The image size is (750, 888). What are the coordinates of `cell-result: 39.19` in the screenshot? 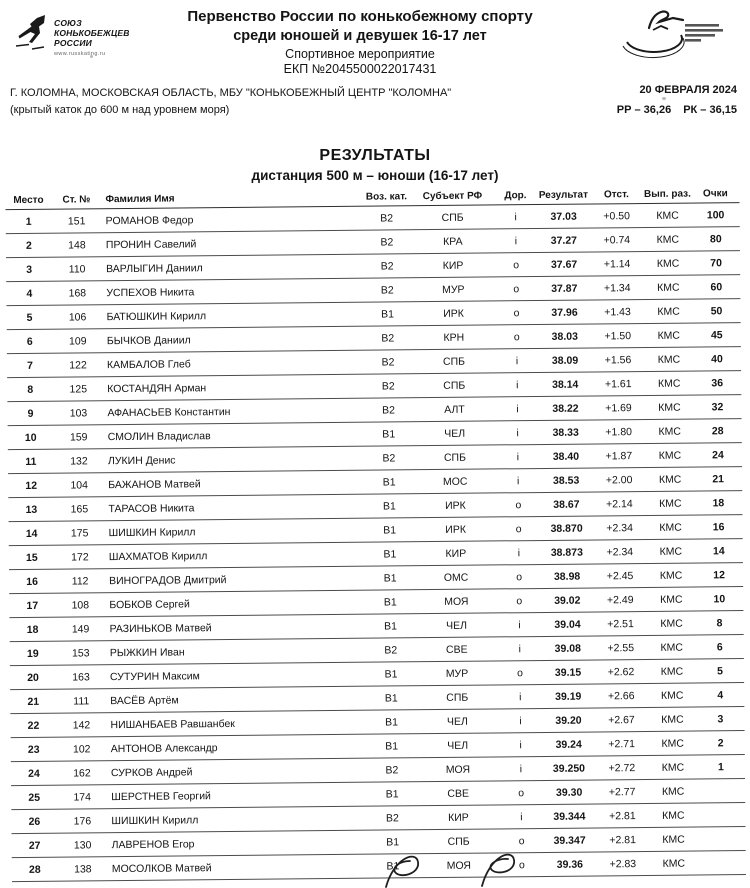 It's located at (568, 696).